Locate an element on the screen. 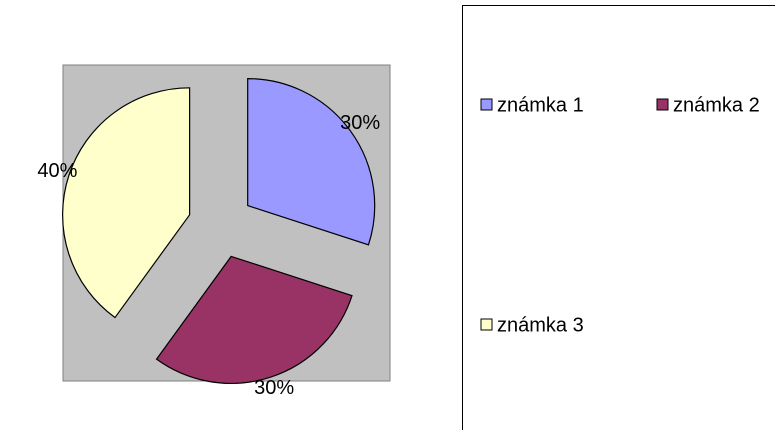 This screenshot has width=775, height=430. legend-label: známka 2 is located at coordinates (716, 105).